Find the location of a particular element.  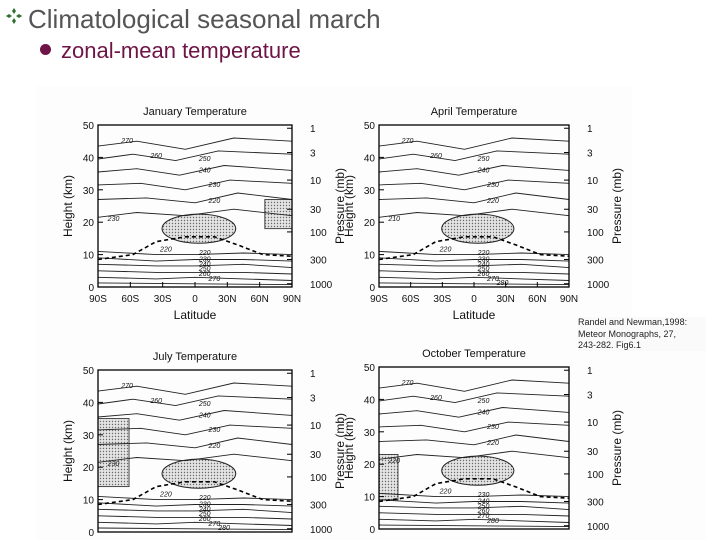

height-tick-label: 40 is located at coordinates (89, 403).